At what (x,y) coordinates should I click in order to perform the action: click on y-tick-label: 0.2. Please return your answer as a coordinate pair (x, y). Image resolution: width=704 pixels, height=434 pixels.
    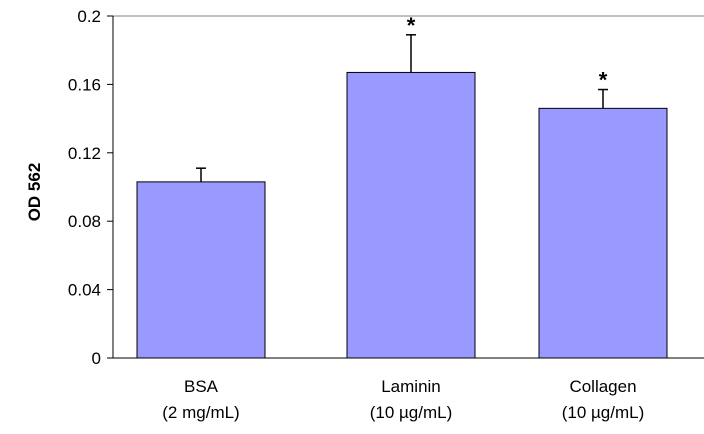
    Looking at the image, I should click on (89, 16).